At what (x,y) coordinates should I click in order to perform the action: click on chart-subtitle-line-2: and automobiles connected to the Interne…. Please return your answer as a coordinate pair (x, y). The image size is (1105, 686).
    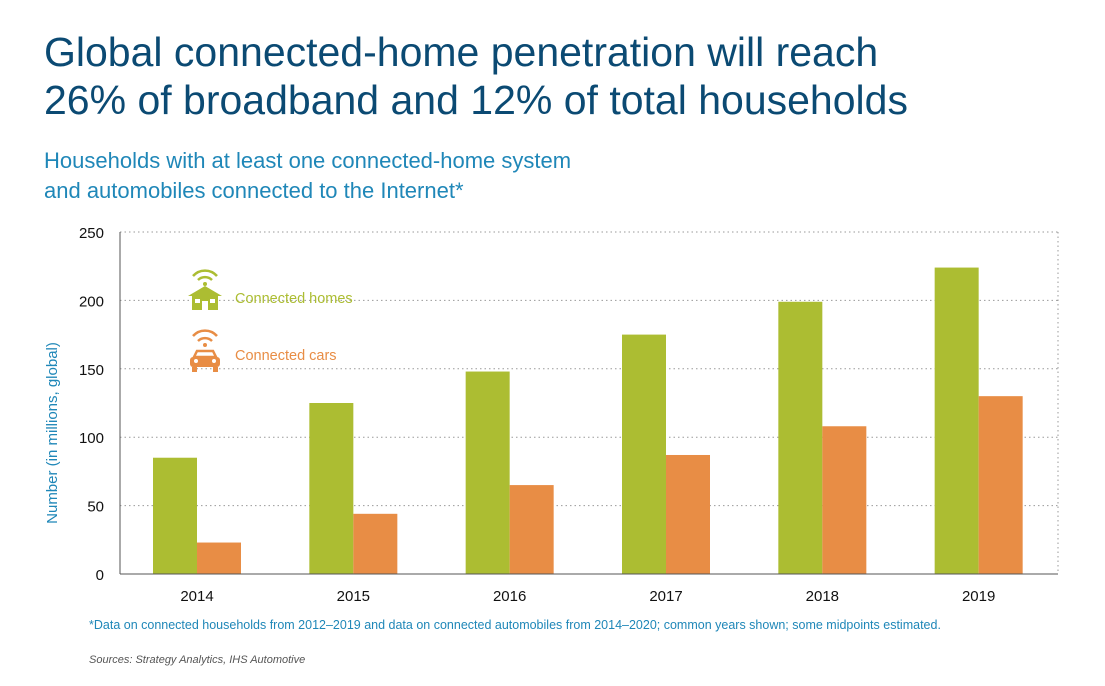
    Looking at the image, I should click on (254, 190).